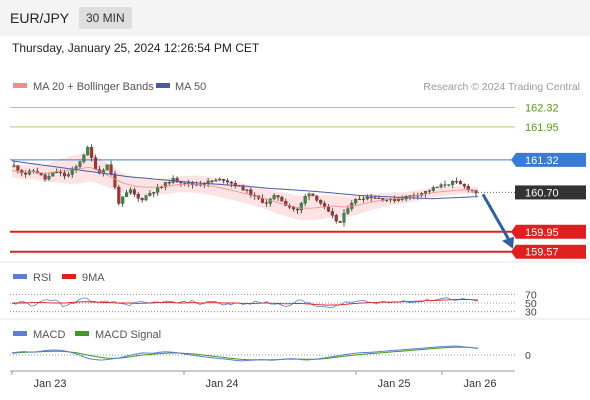  I want to click on rsi-line, so click(245, 302).